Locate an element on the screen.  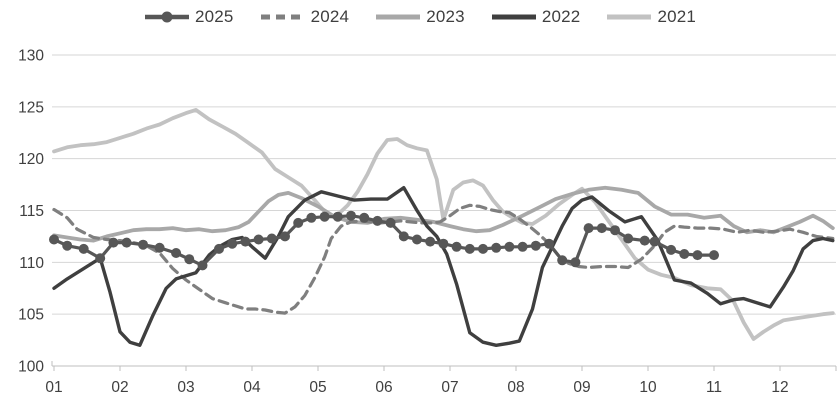
y-tick-label: 130 is located at coordinates (31, 56).